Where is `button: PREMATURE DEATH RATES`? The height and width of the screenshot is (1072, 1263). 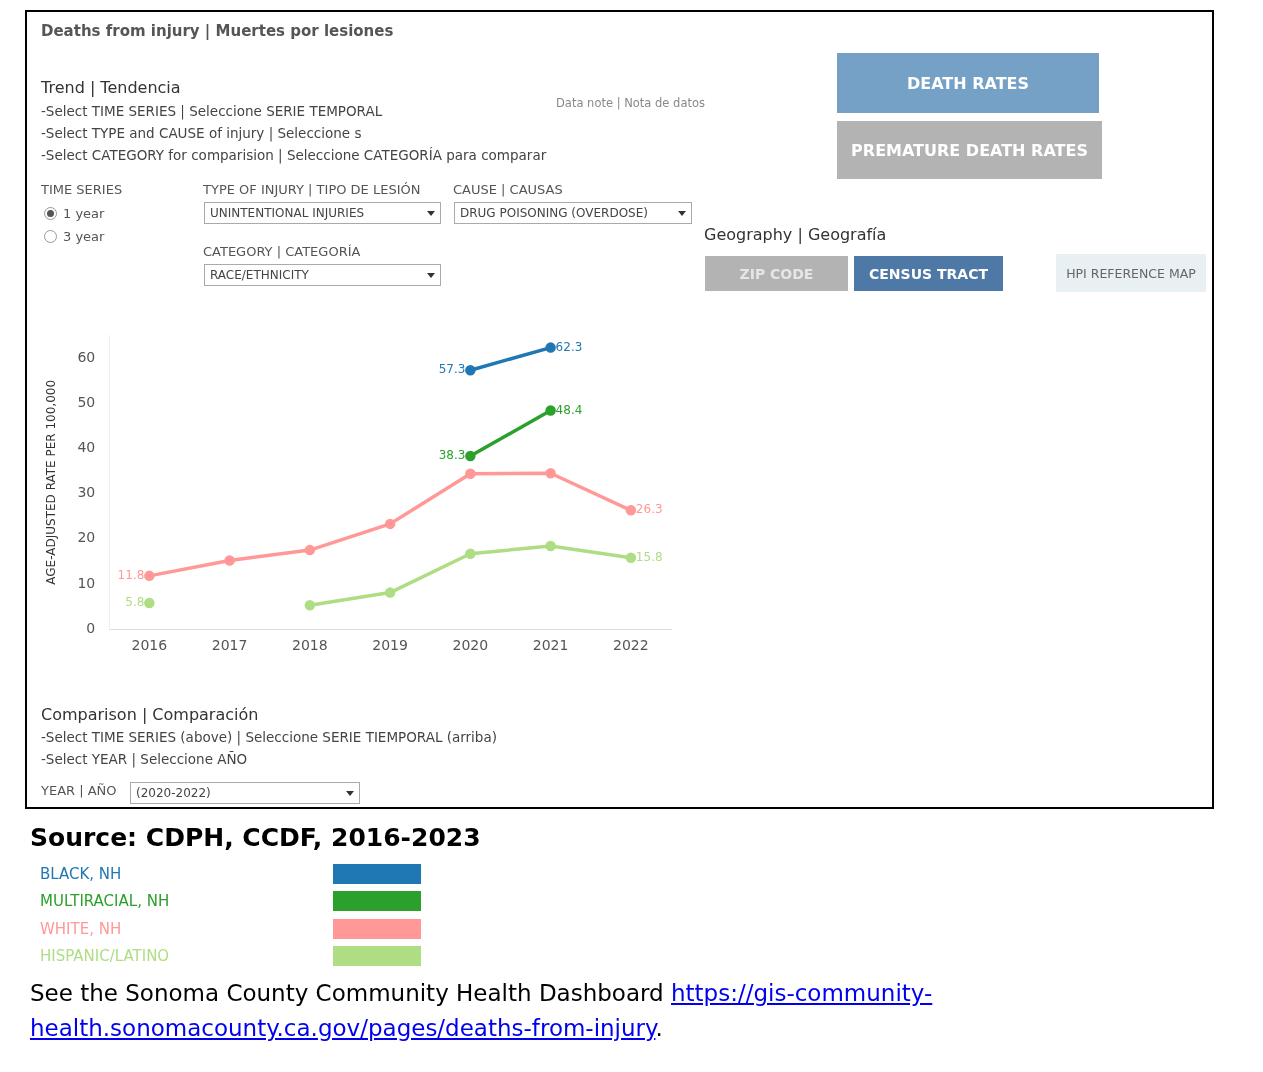
button: PREMATURE DEATH RATES is located at coordinates (969, 150).